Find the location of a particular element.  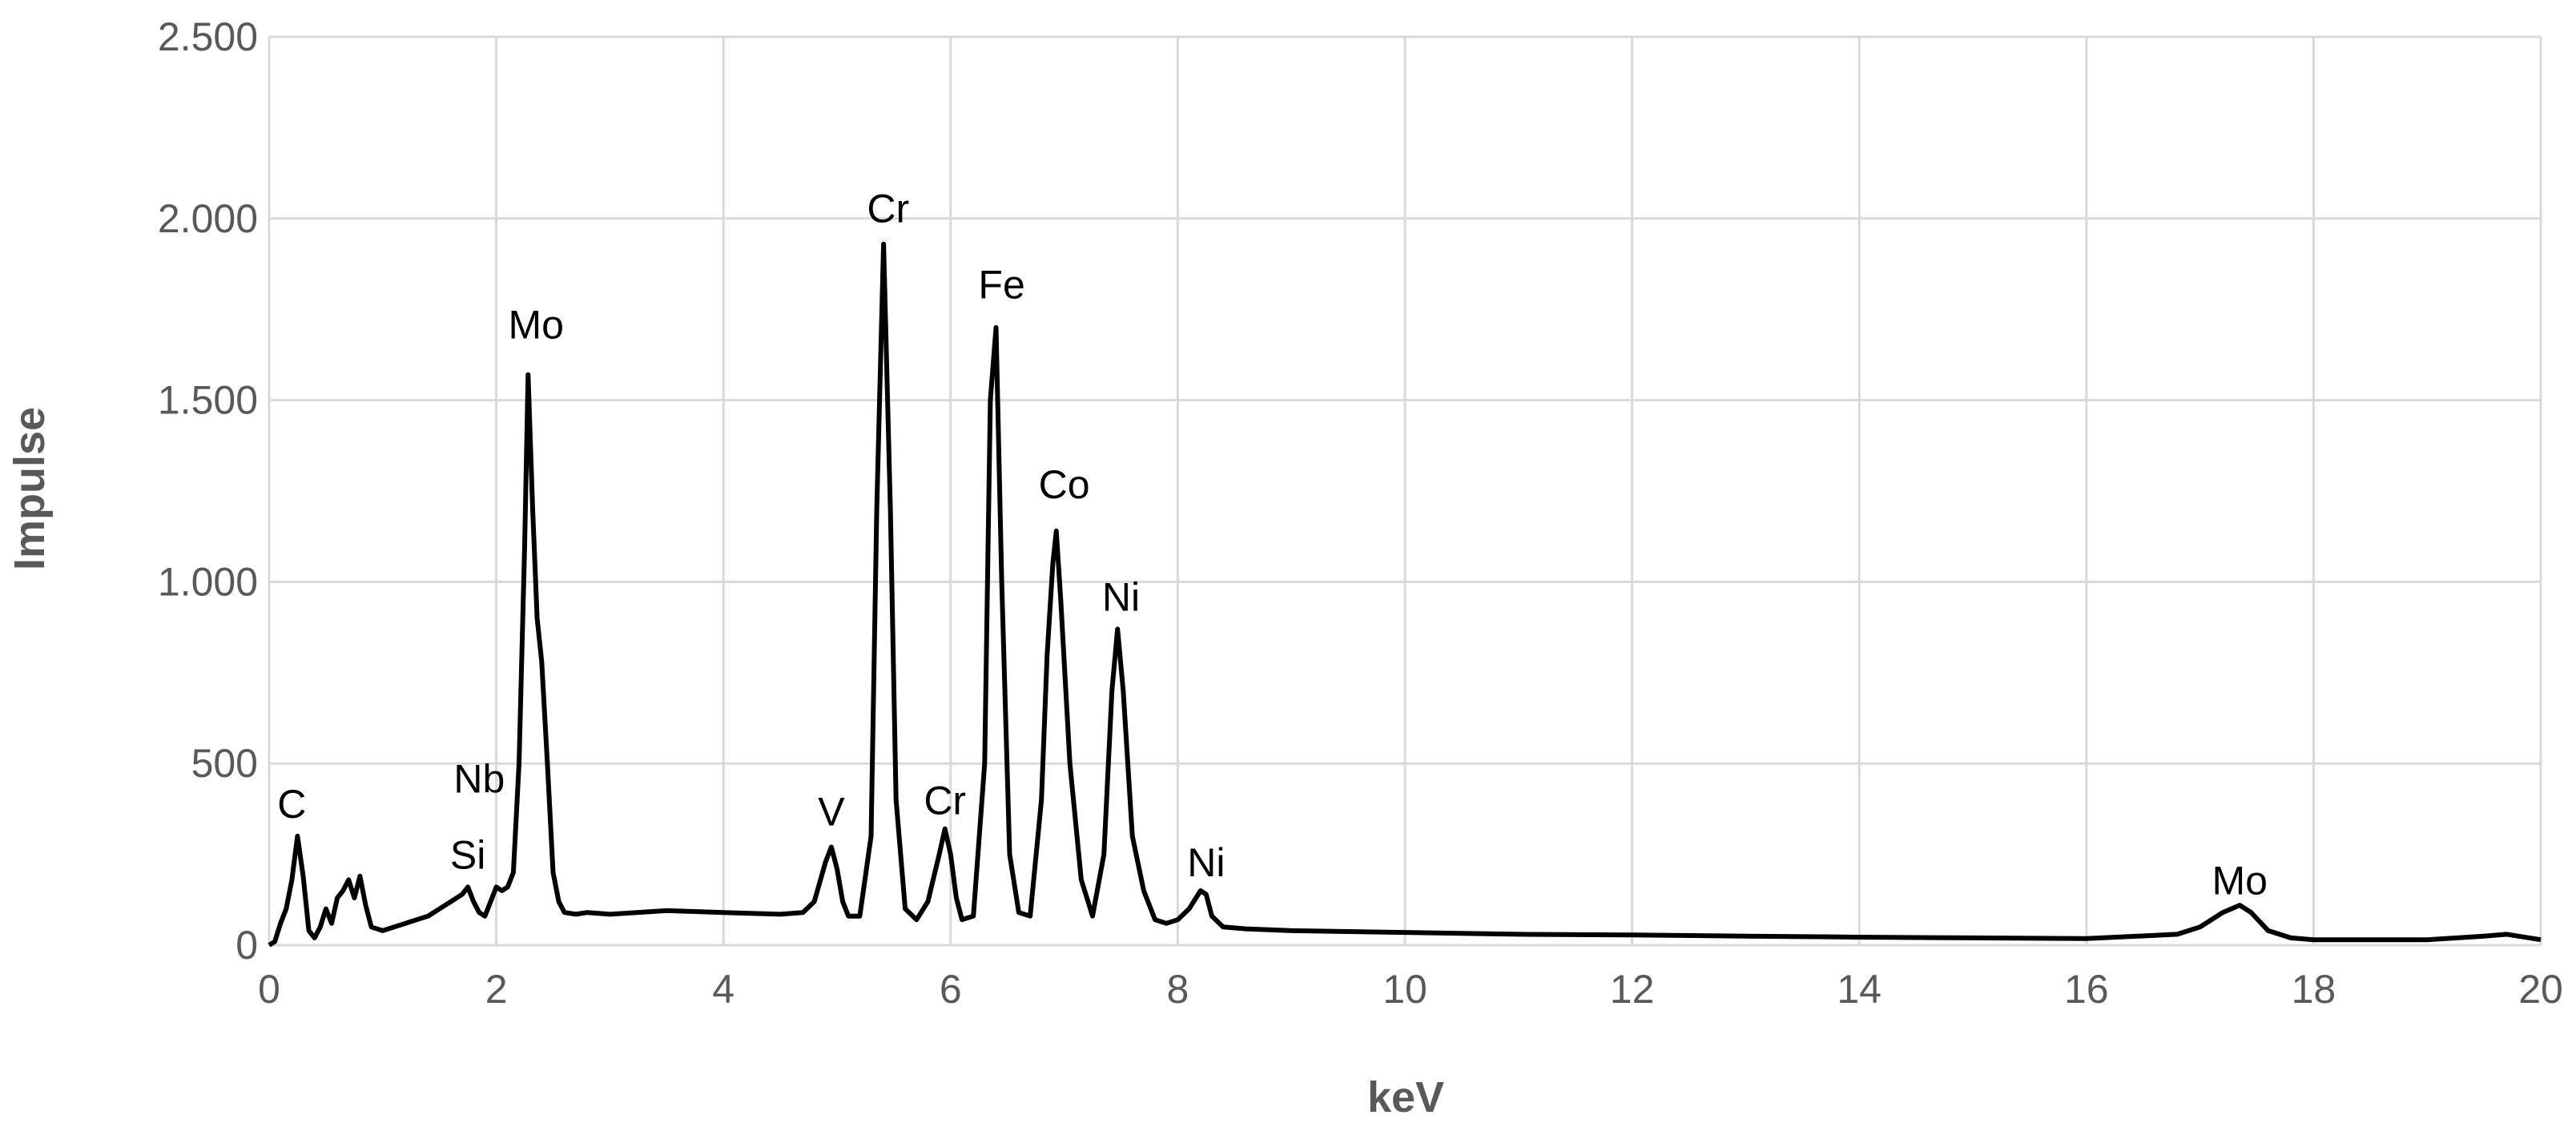

x-tick-label: 14 is located at coordinates (1859, 989).